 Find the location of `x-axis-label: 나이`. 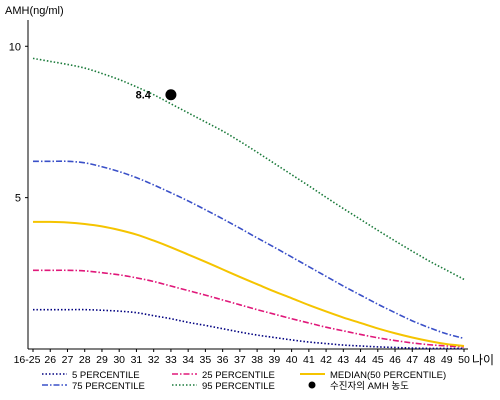

x-axis-label: 나이 is located at coordinates (483, 360).